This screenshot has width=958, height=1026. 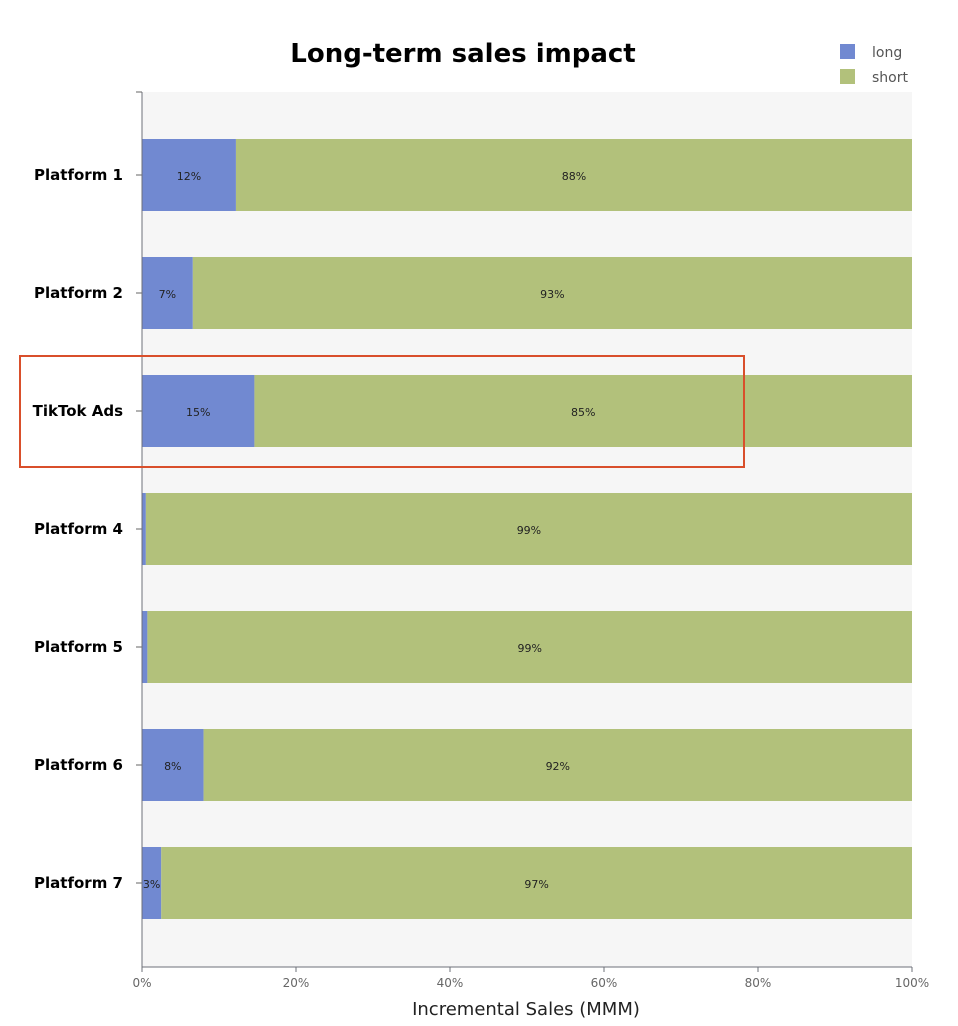 I want to click on category-label: Platform 1, so click(x=78, y=175).